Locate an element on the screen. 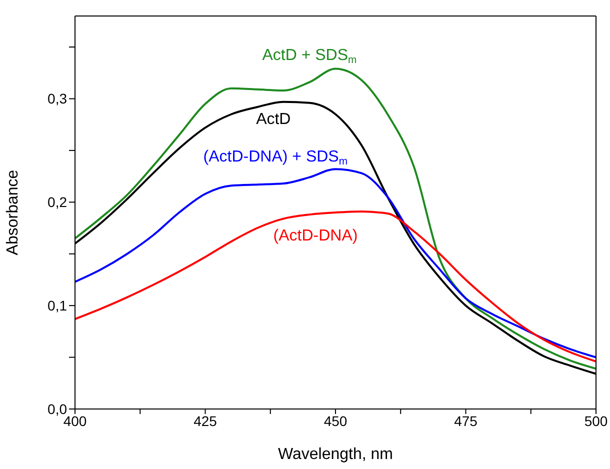 The width and height of the screenshot is (610, 469). y-tick-label: 0,2 is located at coordinates (58, 202).